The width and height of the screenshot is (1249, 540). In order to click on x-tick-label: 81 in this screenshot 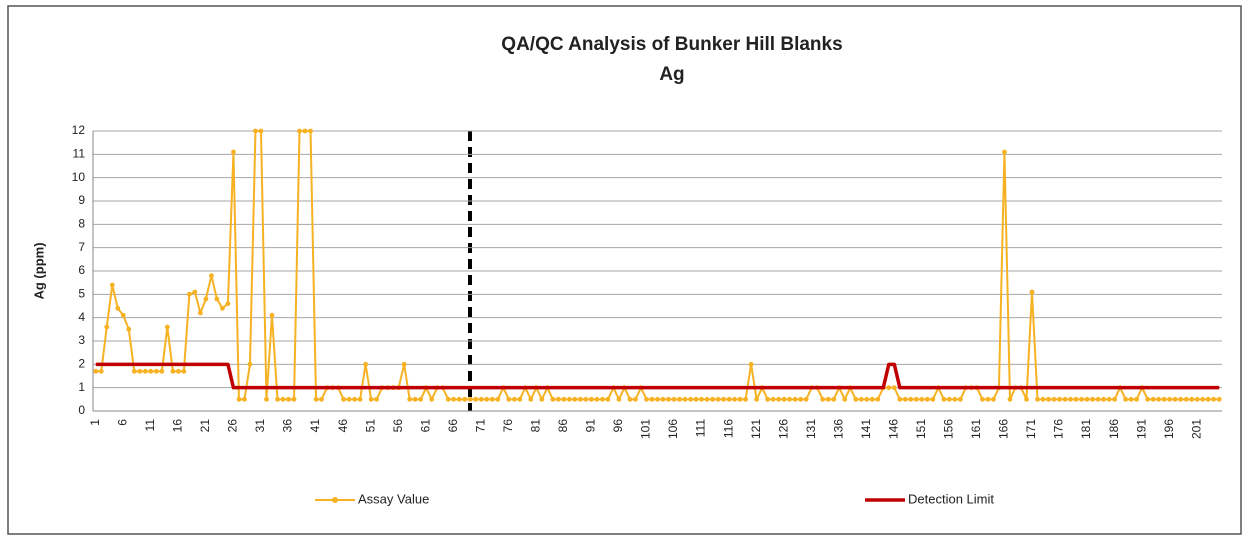, I will do `click(536, 426)`.